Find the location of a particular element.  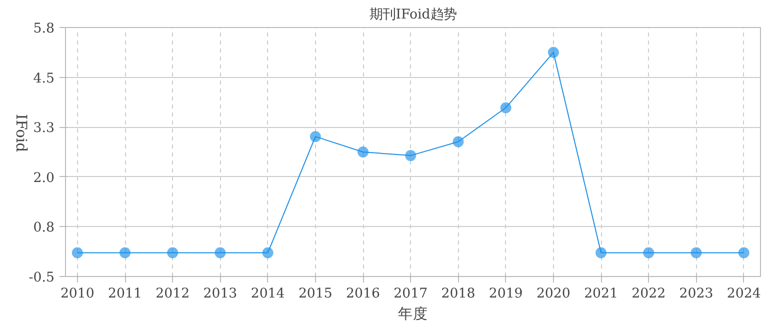

y-axis-title: IFoid is located at coordinates (21, 133).